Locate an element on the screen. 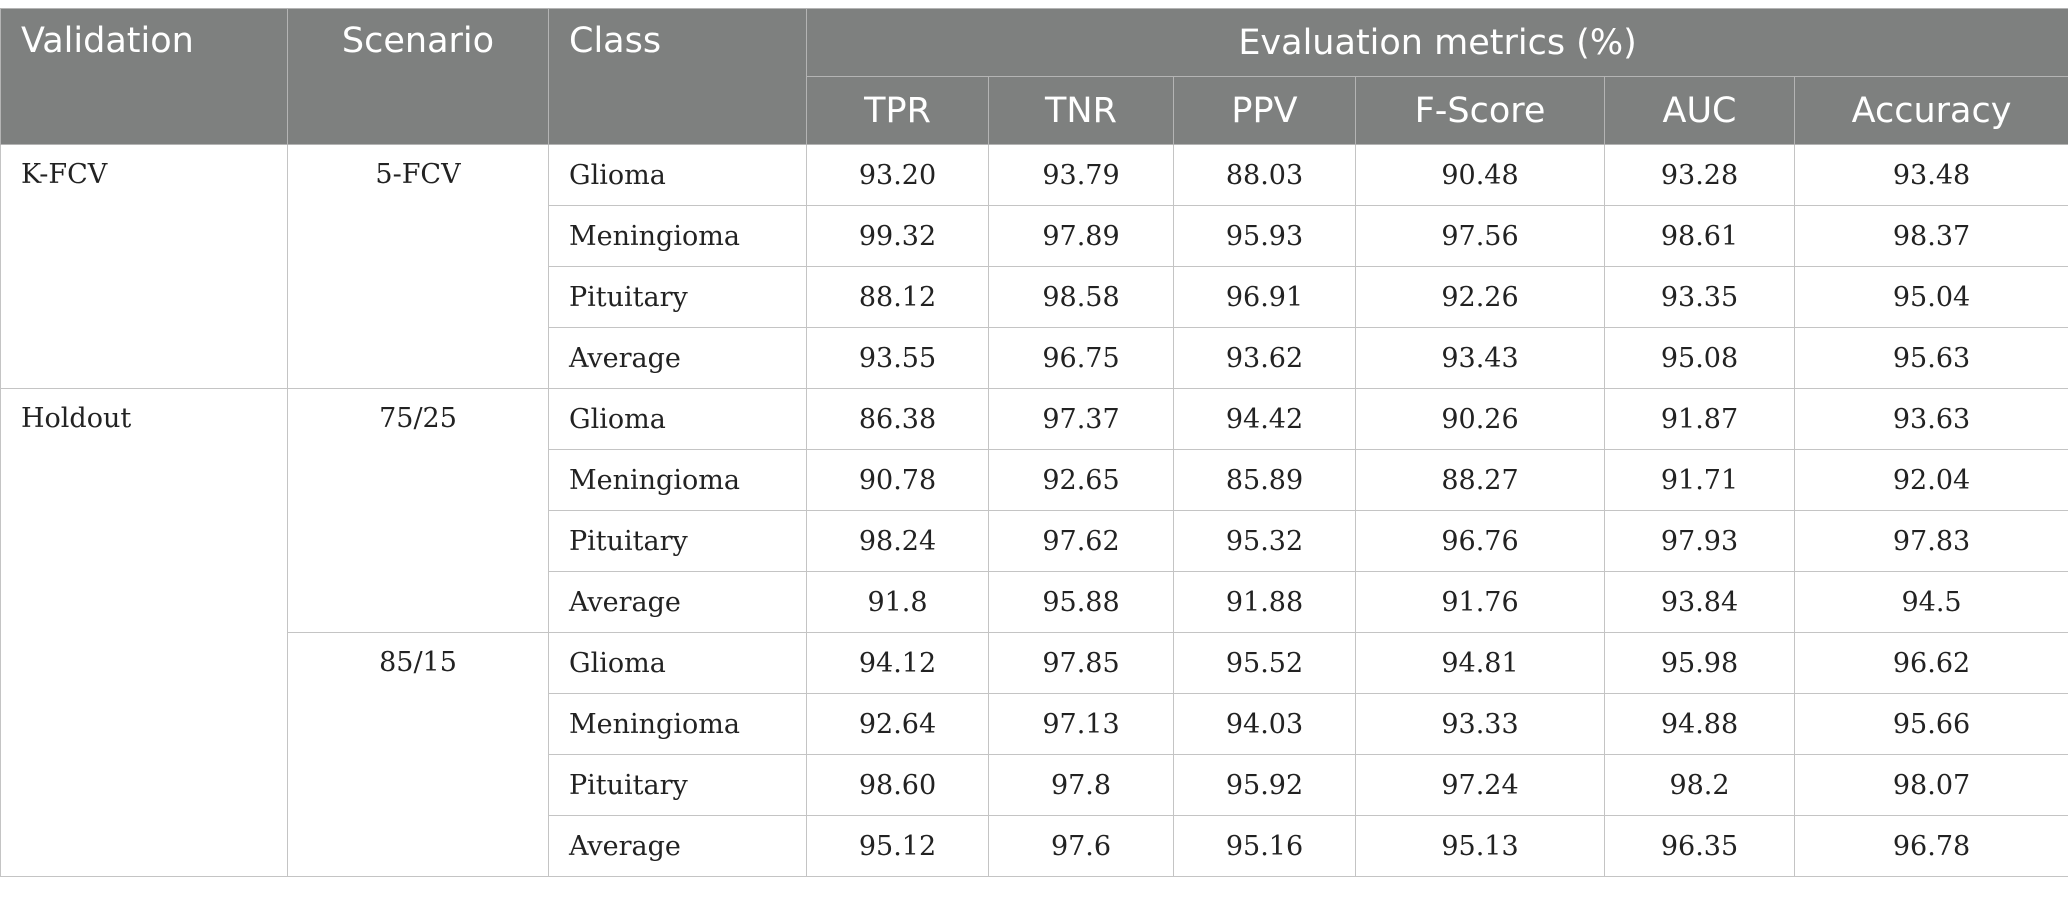 The width and height of the screenshot is (2068, 900). ppv-value-cell: 88.03 is located at coordinates (1264, 175).